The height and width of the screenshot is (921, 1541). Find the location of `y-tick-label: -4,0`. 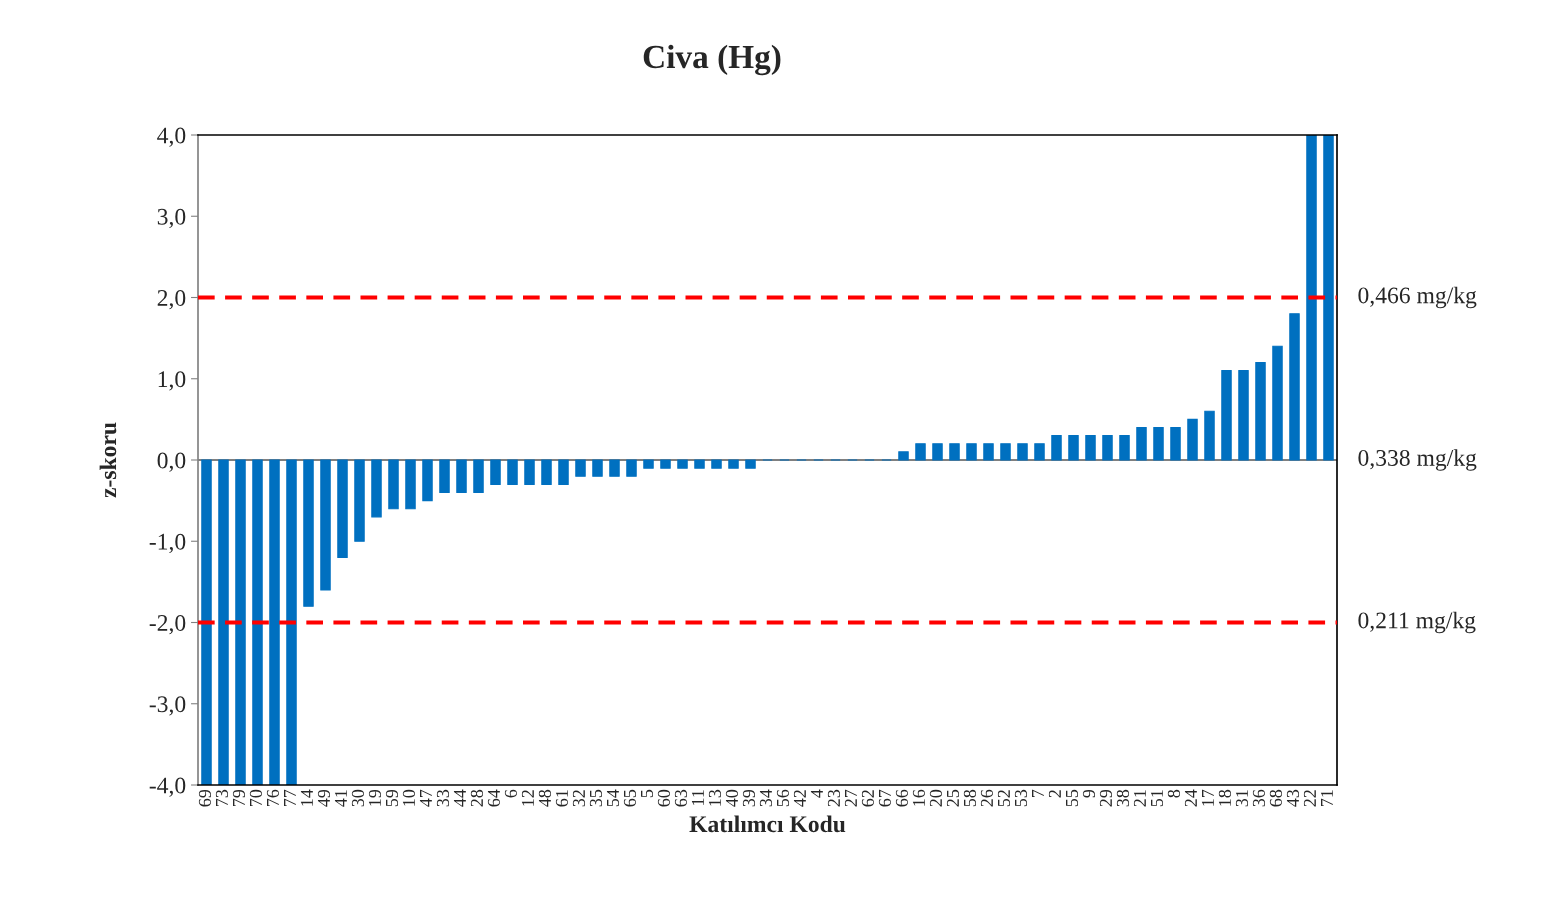

y-tick-label: -4,0 is located at coordinates (167, 787).